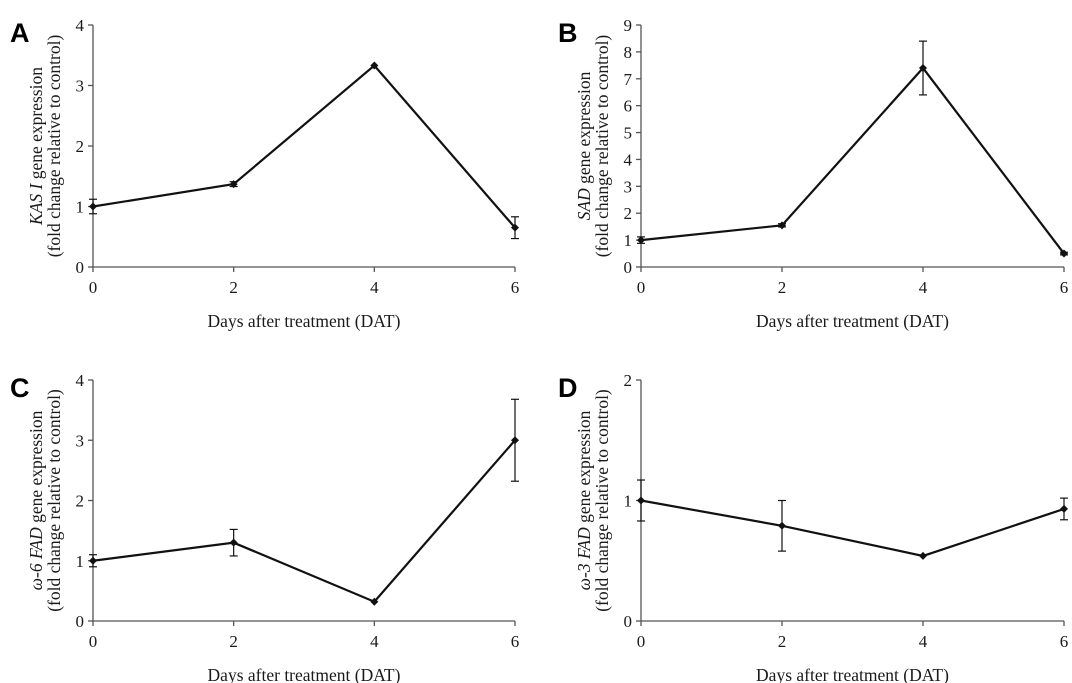 The image size is (1072, 683). What do you see at coordinates (584, 204) in the screenshot?
I see `y-axis-gene-name: SAD` at bounding box center [584, 204].